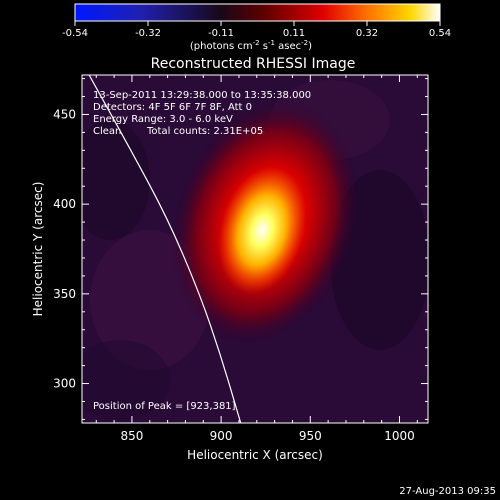 The image size is (500, 500). Describe the element at coordinates (367, 33) in the screenshot. I see `colorbar-tick-label: 0.32` at that location.